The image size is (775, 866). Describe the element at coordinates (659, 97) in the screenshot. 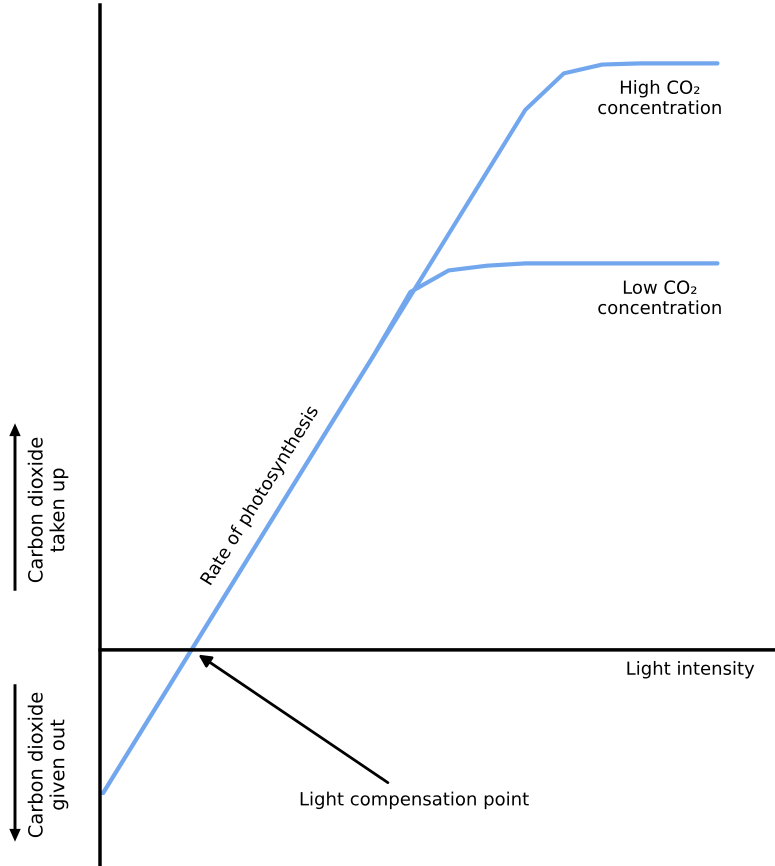

I see `series-label: High CO₂ concentration` at that location.